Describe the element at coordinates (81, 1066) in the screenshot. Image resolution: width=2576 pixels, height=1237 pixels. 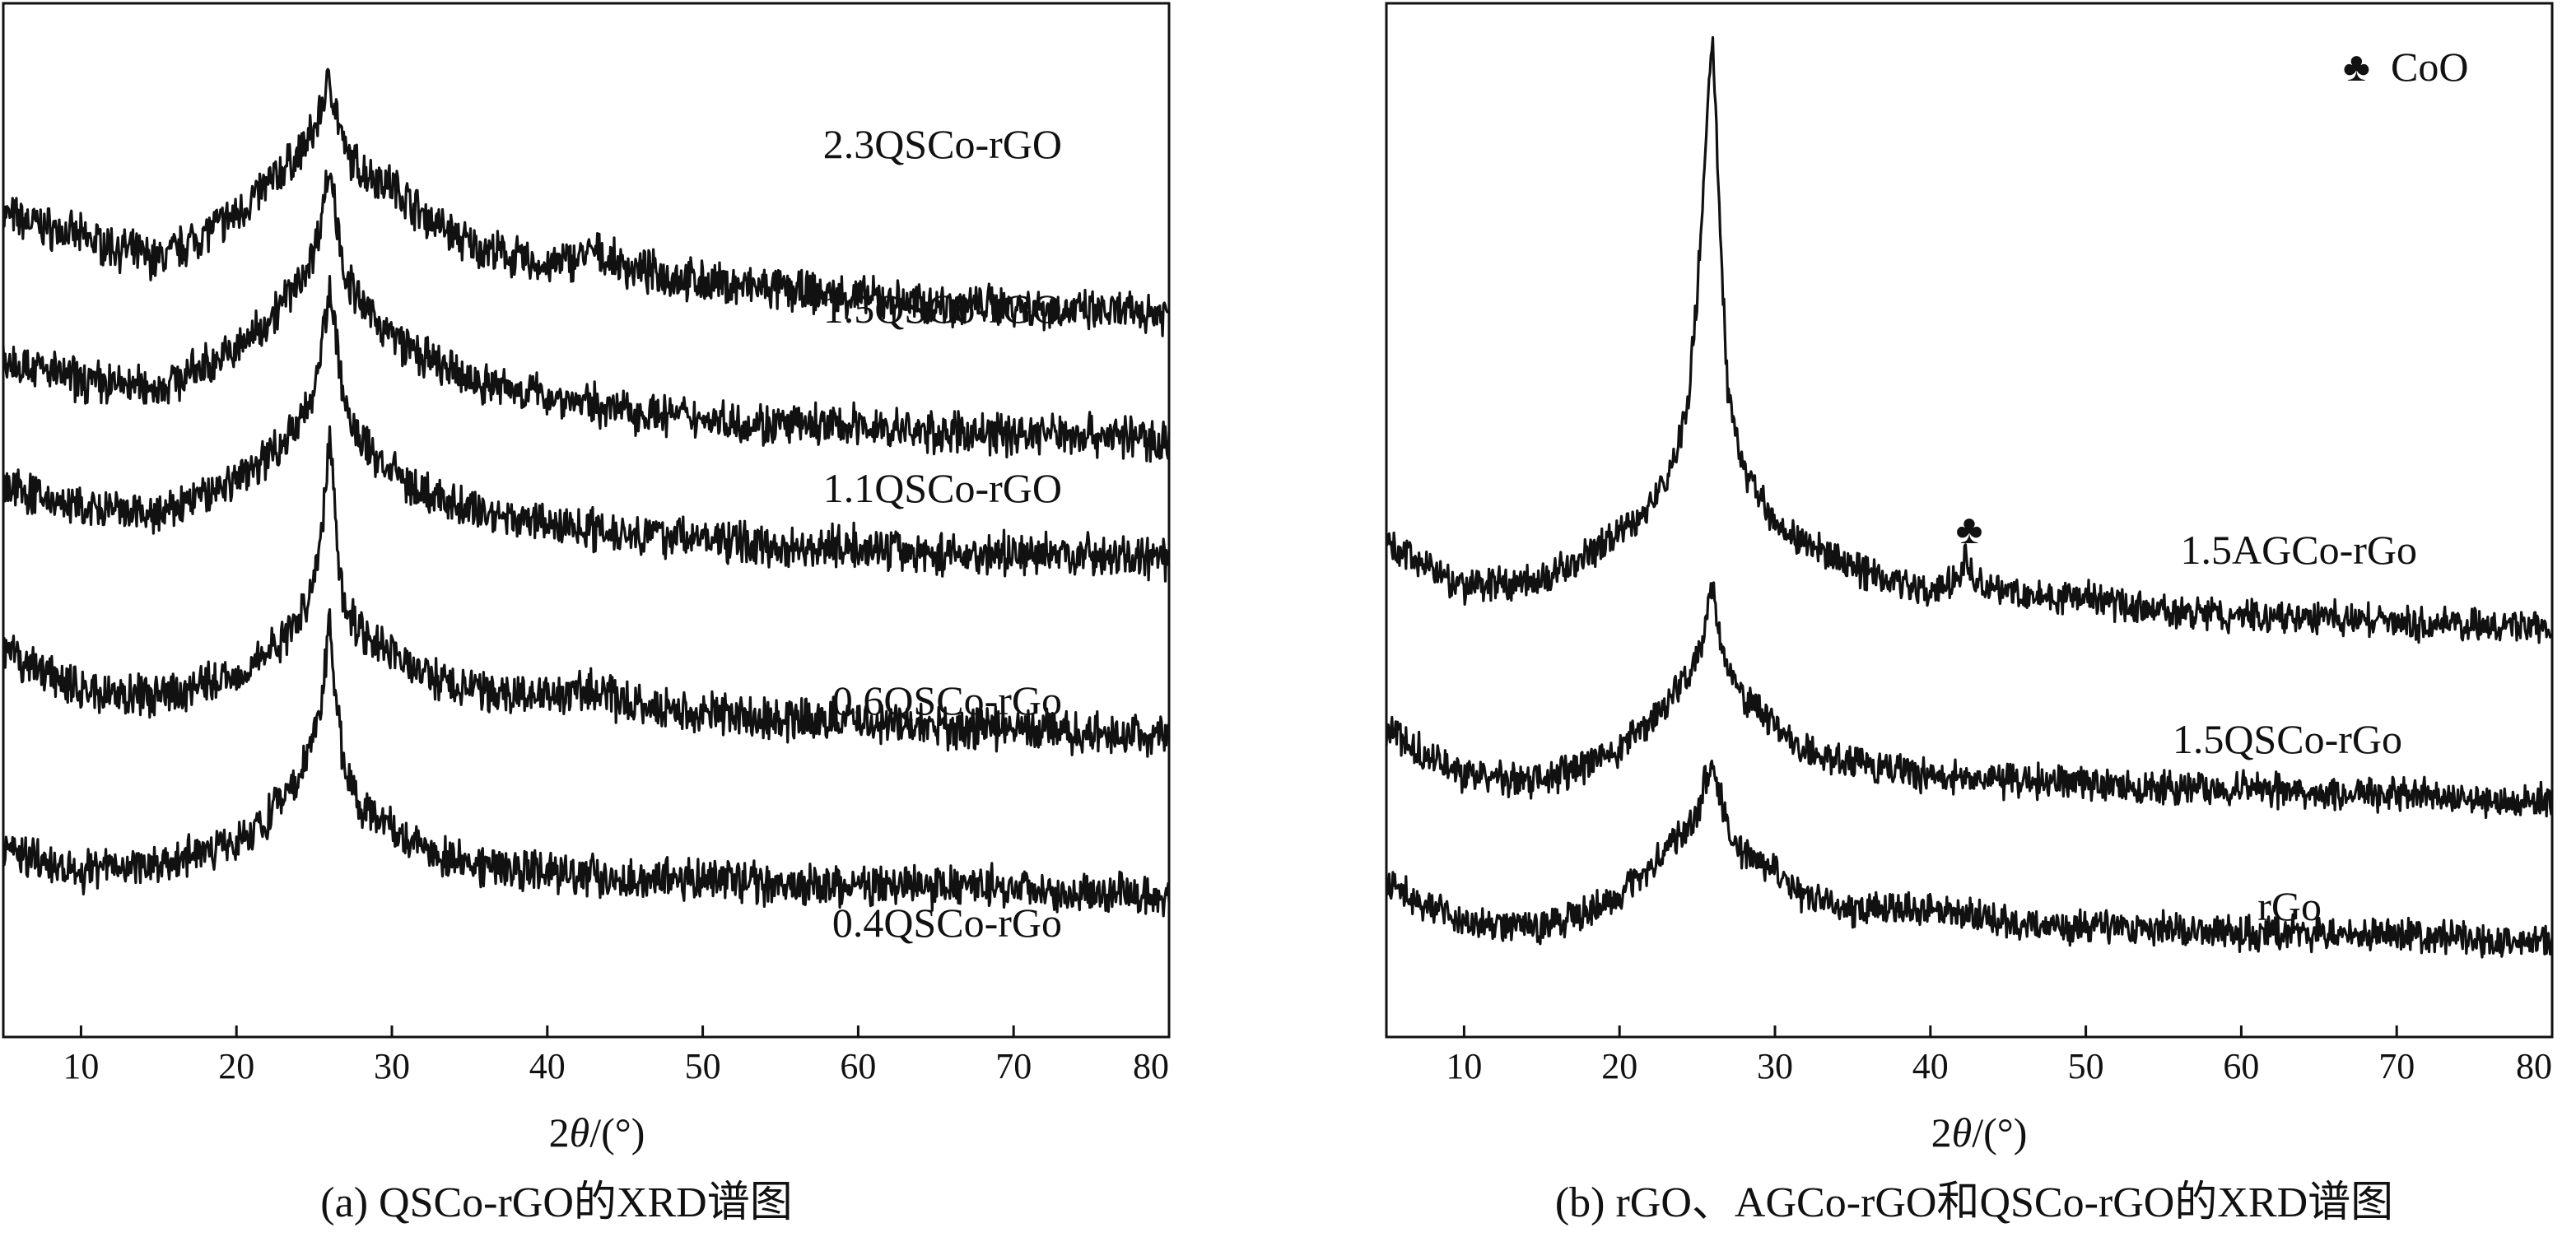
I see `x-tick-label-10-a: 10` at that location.